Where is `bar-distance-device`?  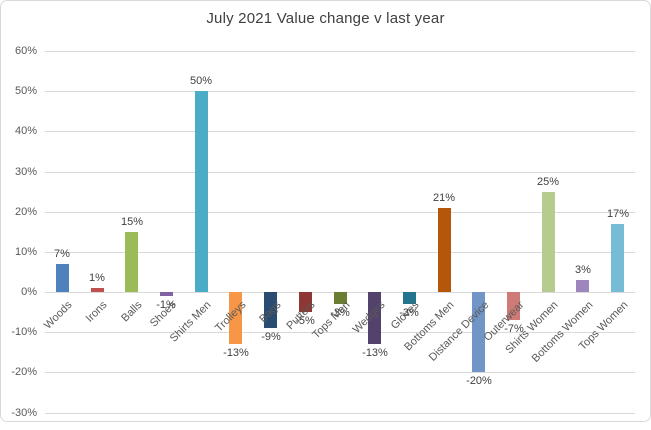 bar-distance-device is located at coordinates (478, 332).